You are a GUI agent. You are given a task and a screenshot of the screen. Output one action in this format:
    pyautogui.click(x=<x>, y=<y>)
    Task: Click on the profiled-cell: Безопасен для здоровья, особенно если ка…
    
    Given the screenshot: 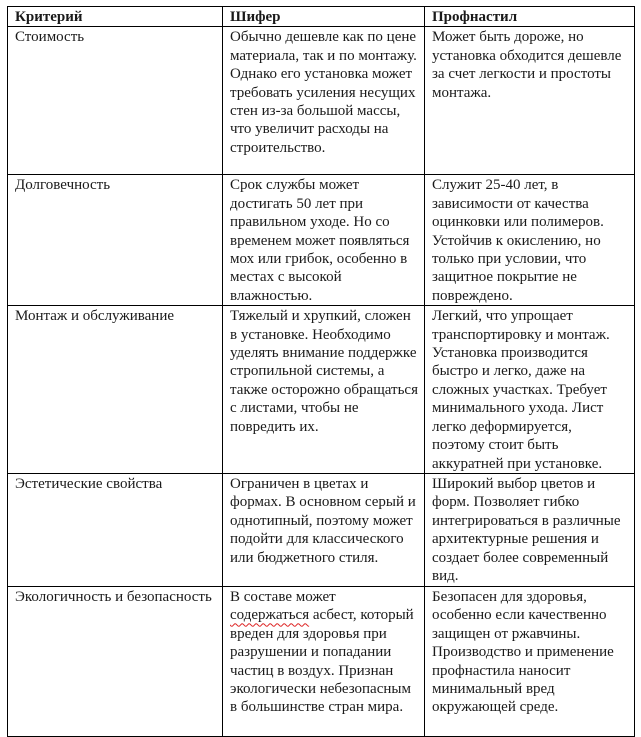 What is the action you would take?
    pyautogui.click(x=529, y=661)
    